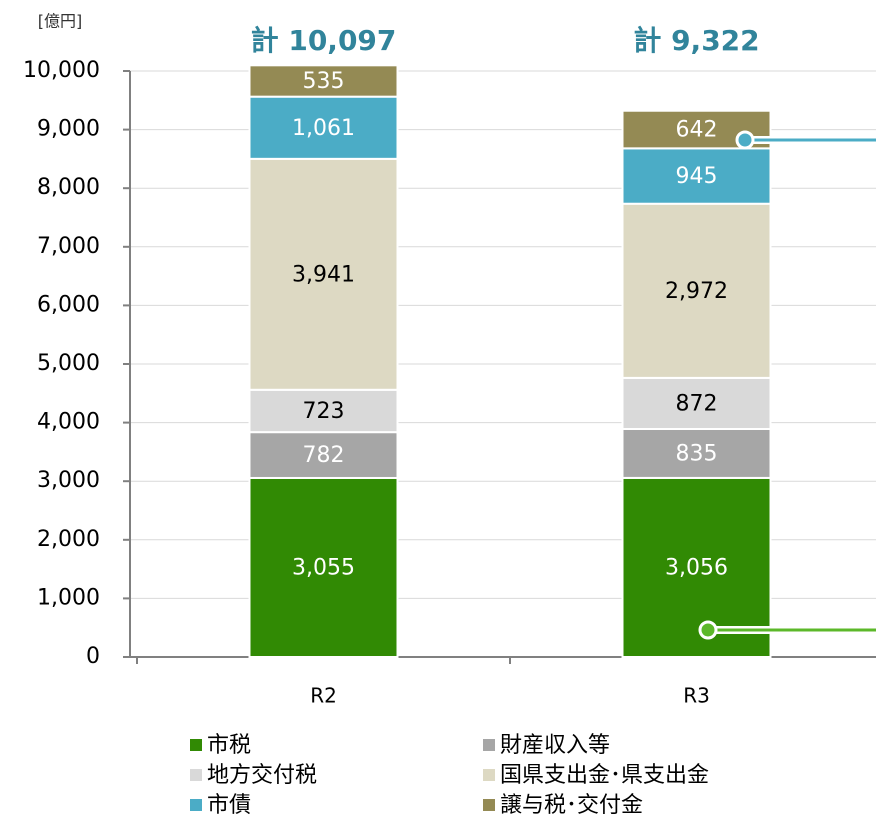 The height and width of the screenshot is (817, 876). Describe the element at coordinates (68, 480) in the screenshot. I see `y-tick-label: 3,000` at that location.